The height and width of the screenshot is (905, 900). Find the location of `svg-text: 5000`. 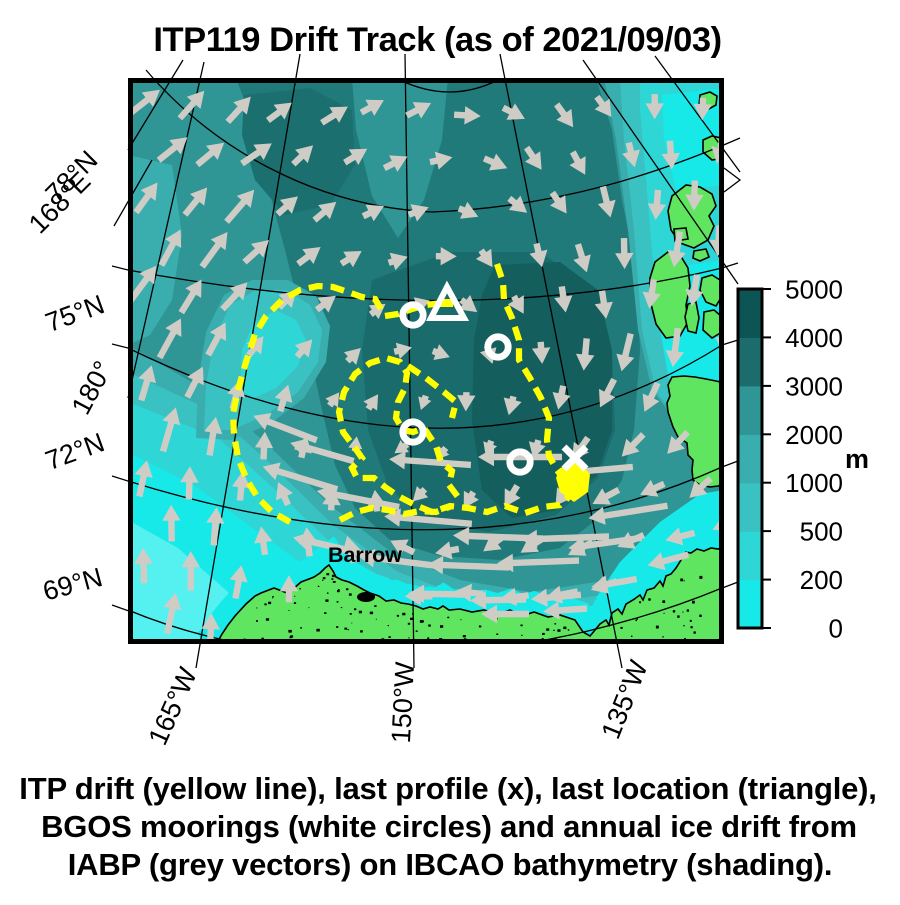

svg-text: 5000 is located at coordinates (814, 290).